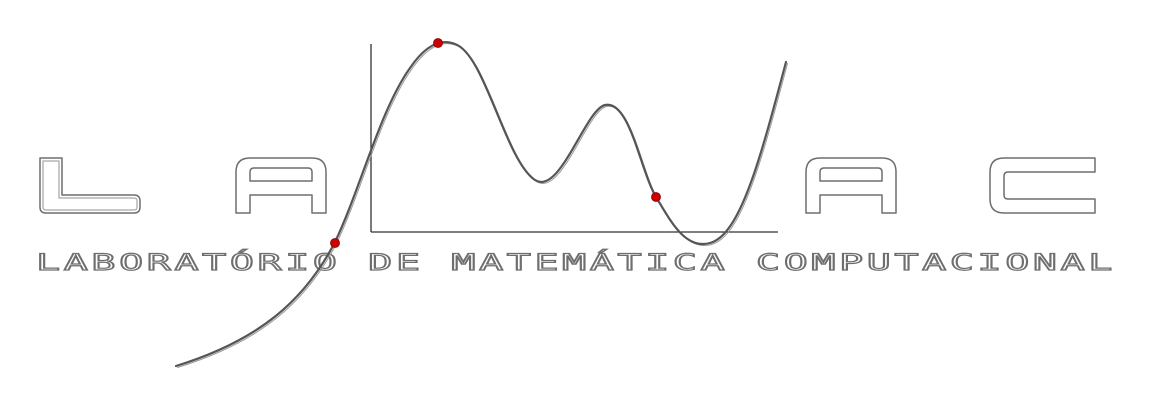 The width and height of the screenshot is (1152, 400). I want to click on logo-subtitle-graphic: LABORATÓRIO DE MATEMÁTICA COMPUTACIONAL, so click(575, 262).